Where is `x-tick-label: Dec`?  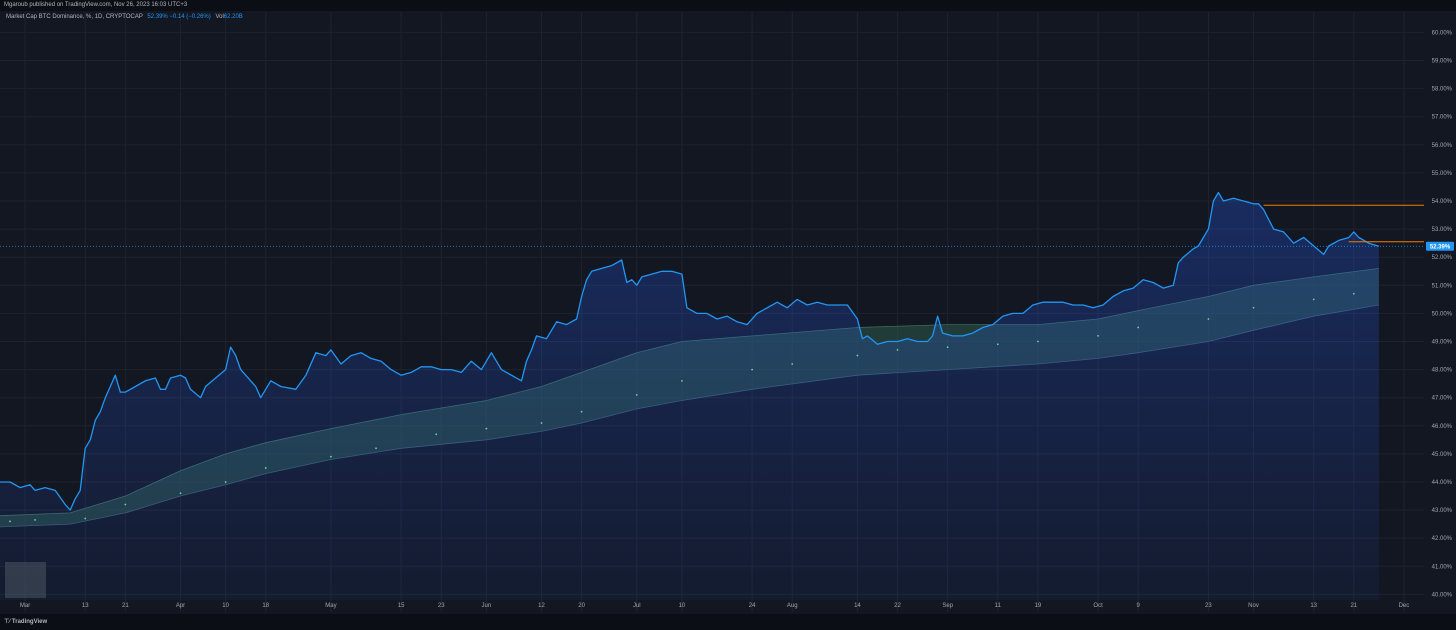
x-tick-label: Dec is located at coordinates (1404, 606).